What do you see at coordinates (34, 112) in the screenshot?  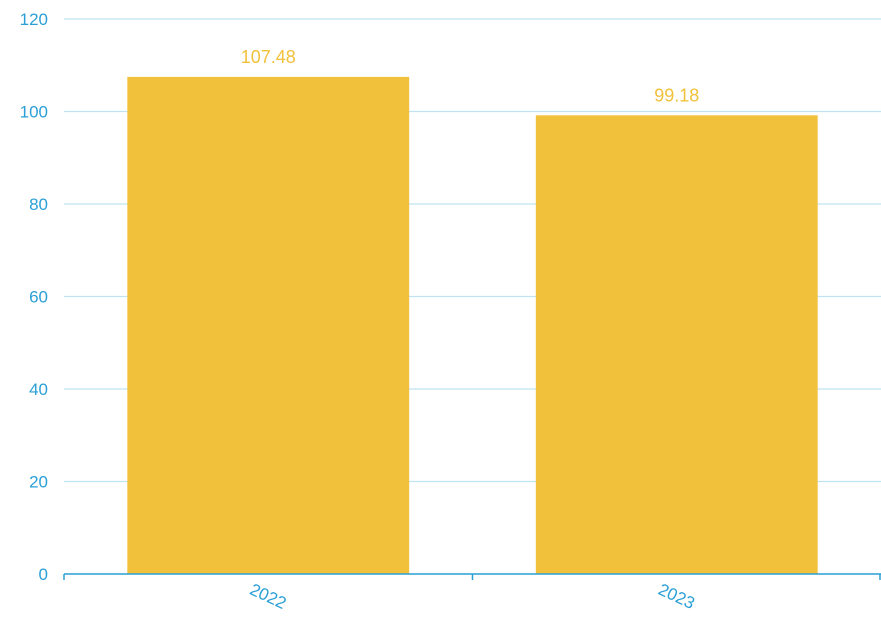 I see `y-tick-label: 100` at bounding box center [34, 112].